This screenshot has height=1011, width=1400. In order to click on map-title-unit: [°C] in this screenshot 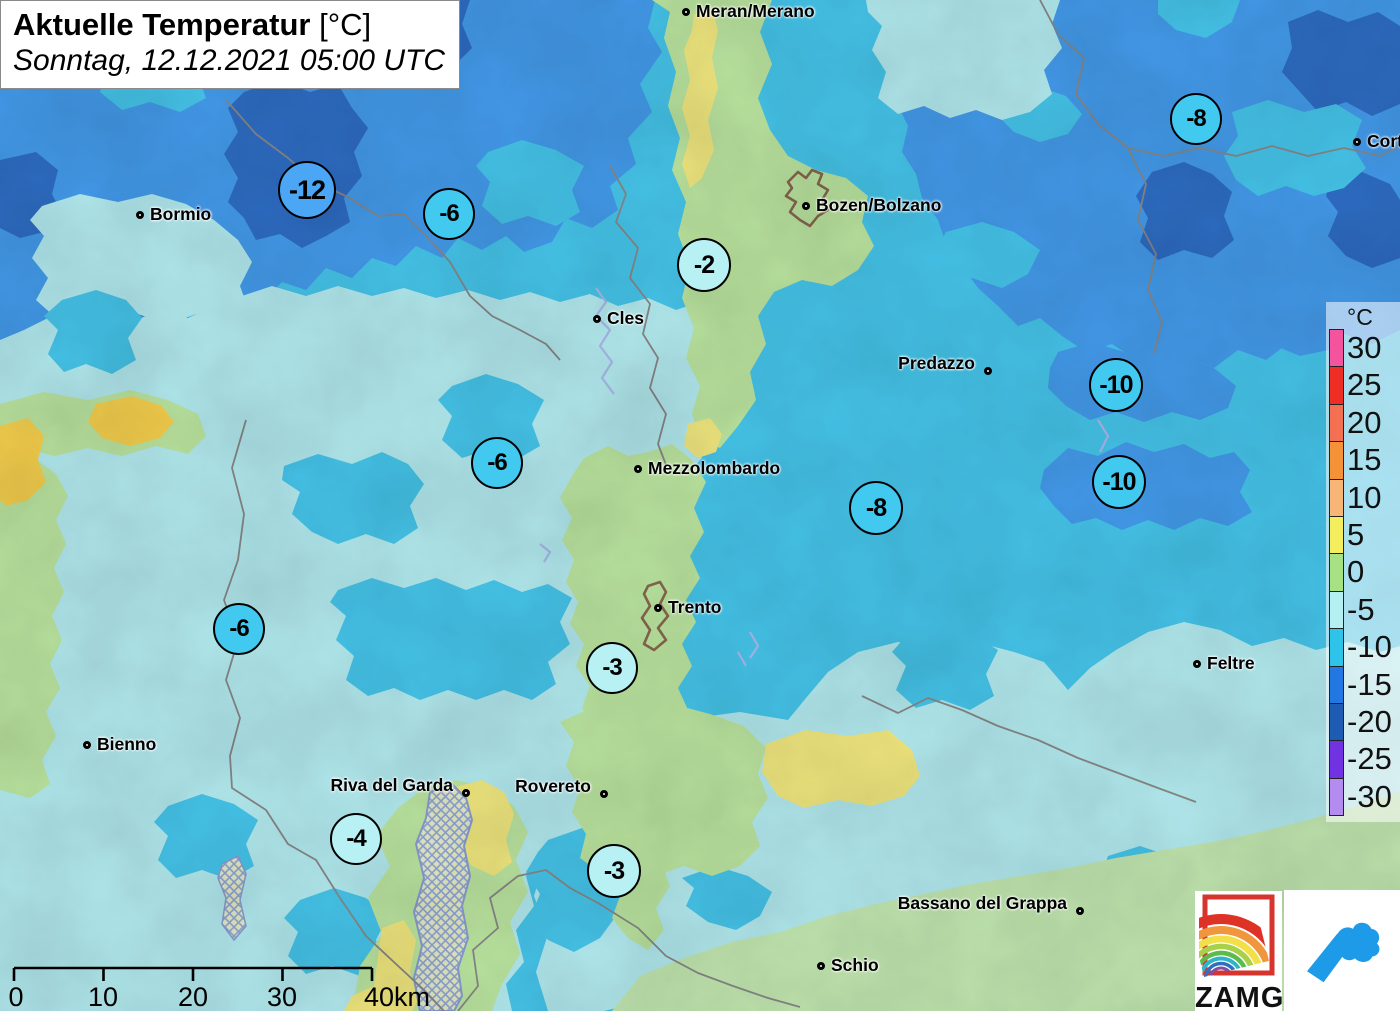, I will do `click(345, 24)`.